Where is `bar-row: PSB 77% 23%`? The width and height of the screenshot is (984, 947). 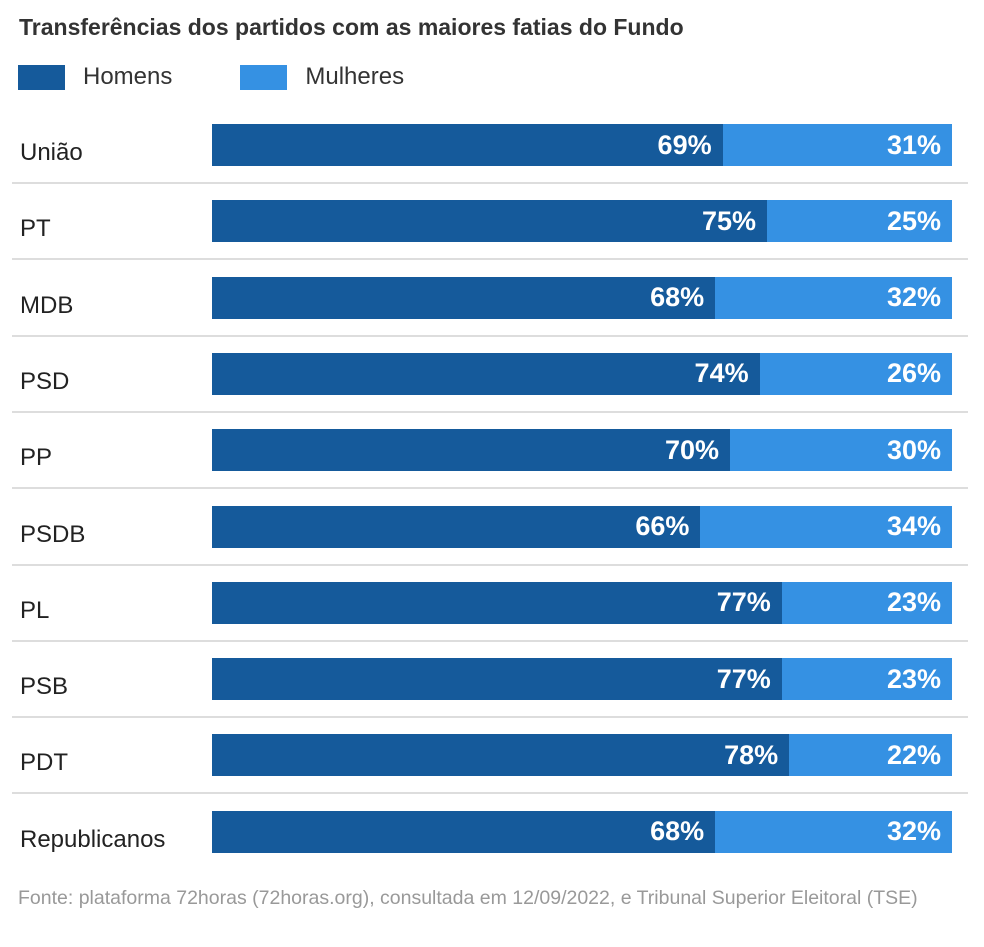 bar-row: PSB 77% 23% is located at coordinates (490, 693).